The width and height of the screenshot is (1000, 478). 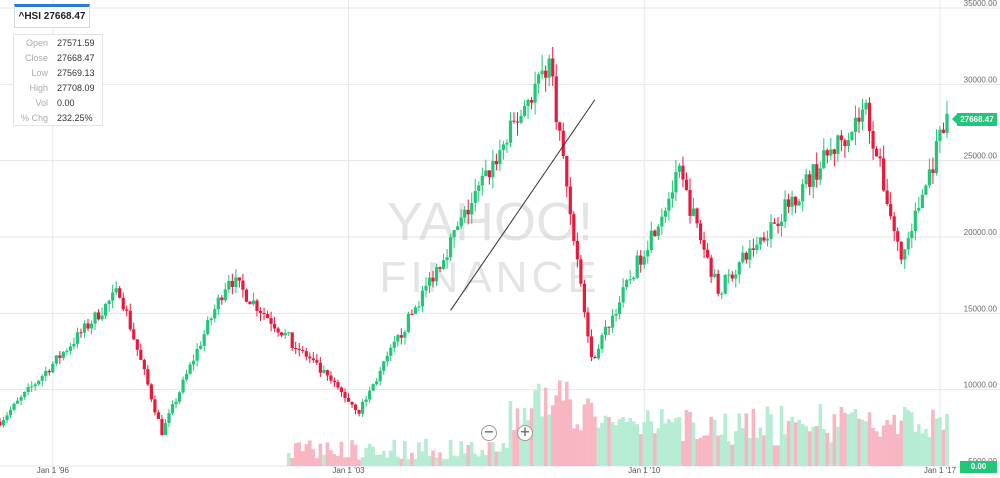 I want to click on ticker-title: ^HSI 27668.47, so click(x=52, y=16).